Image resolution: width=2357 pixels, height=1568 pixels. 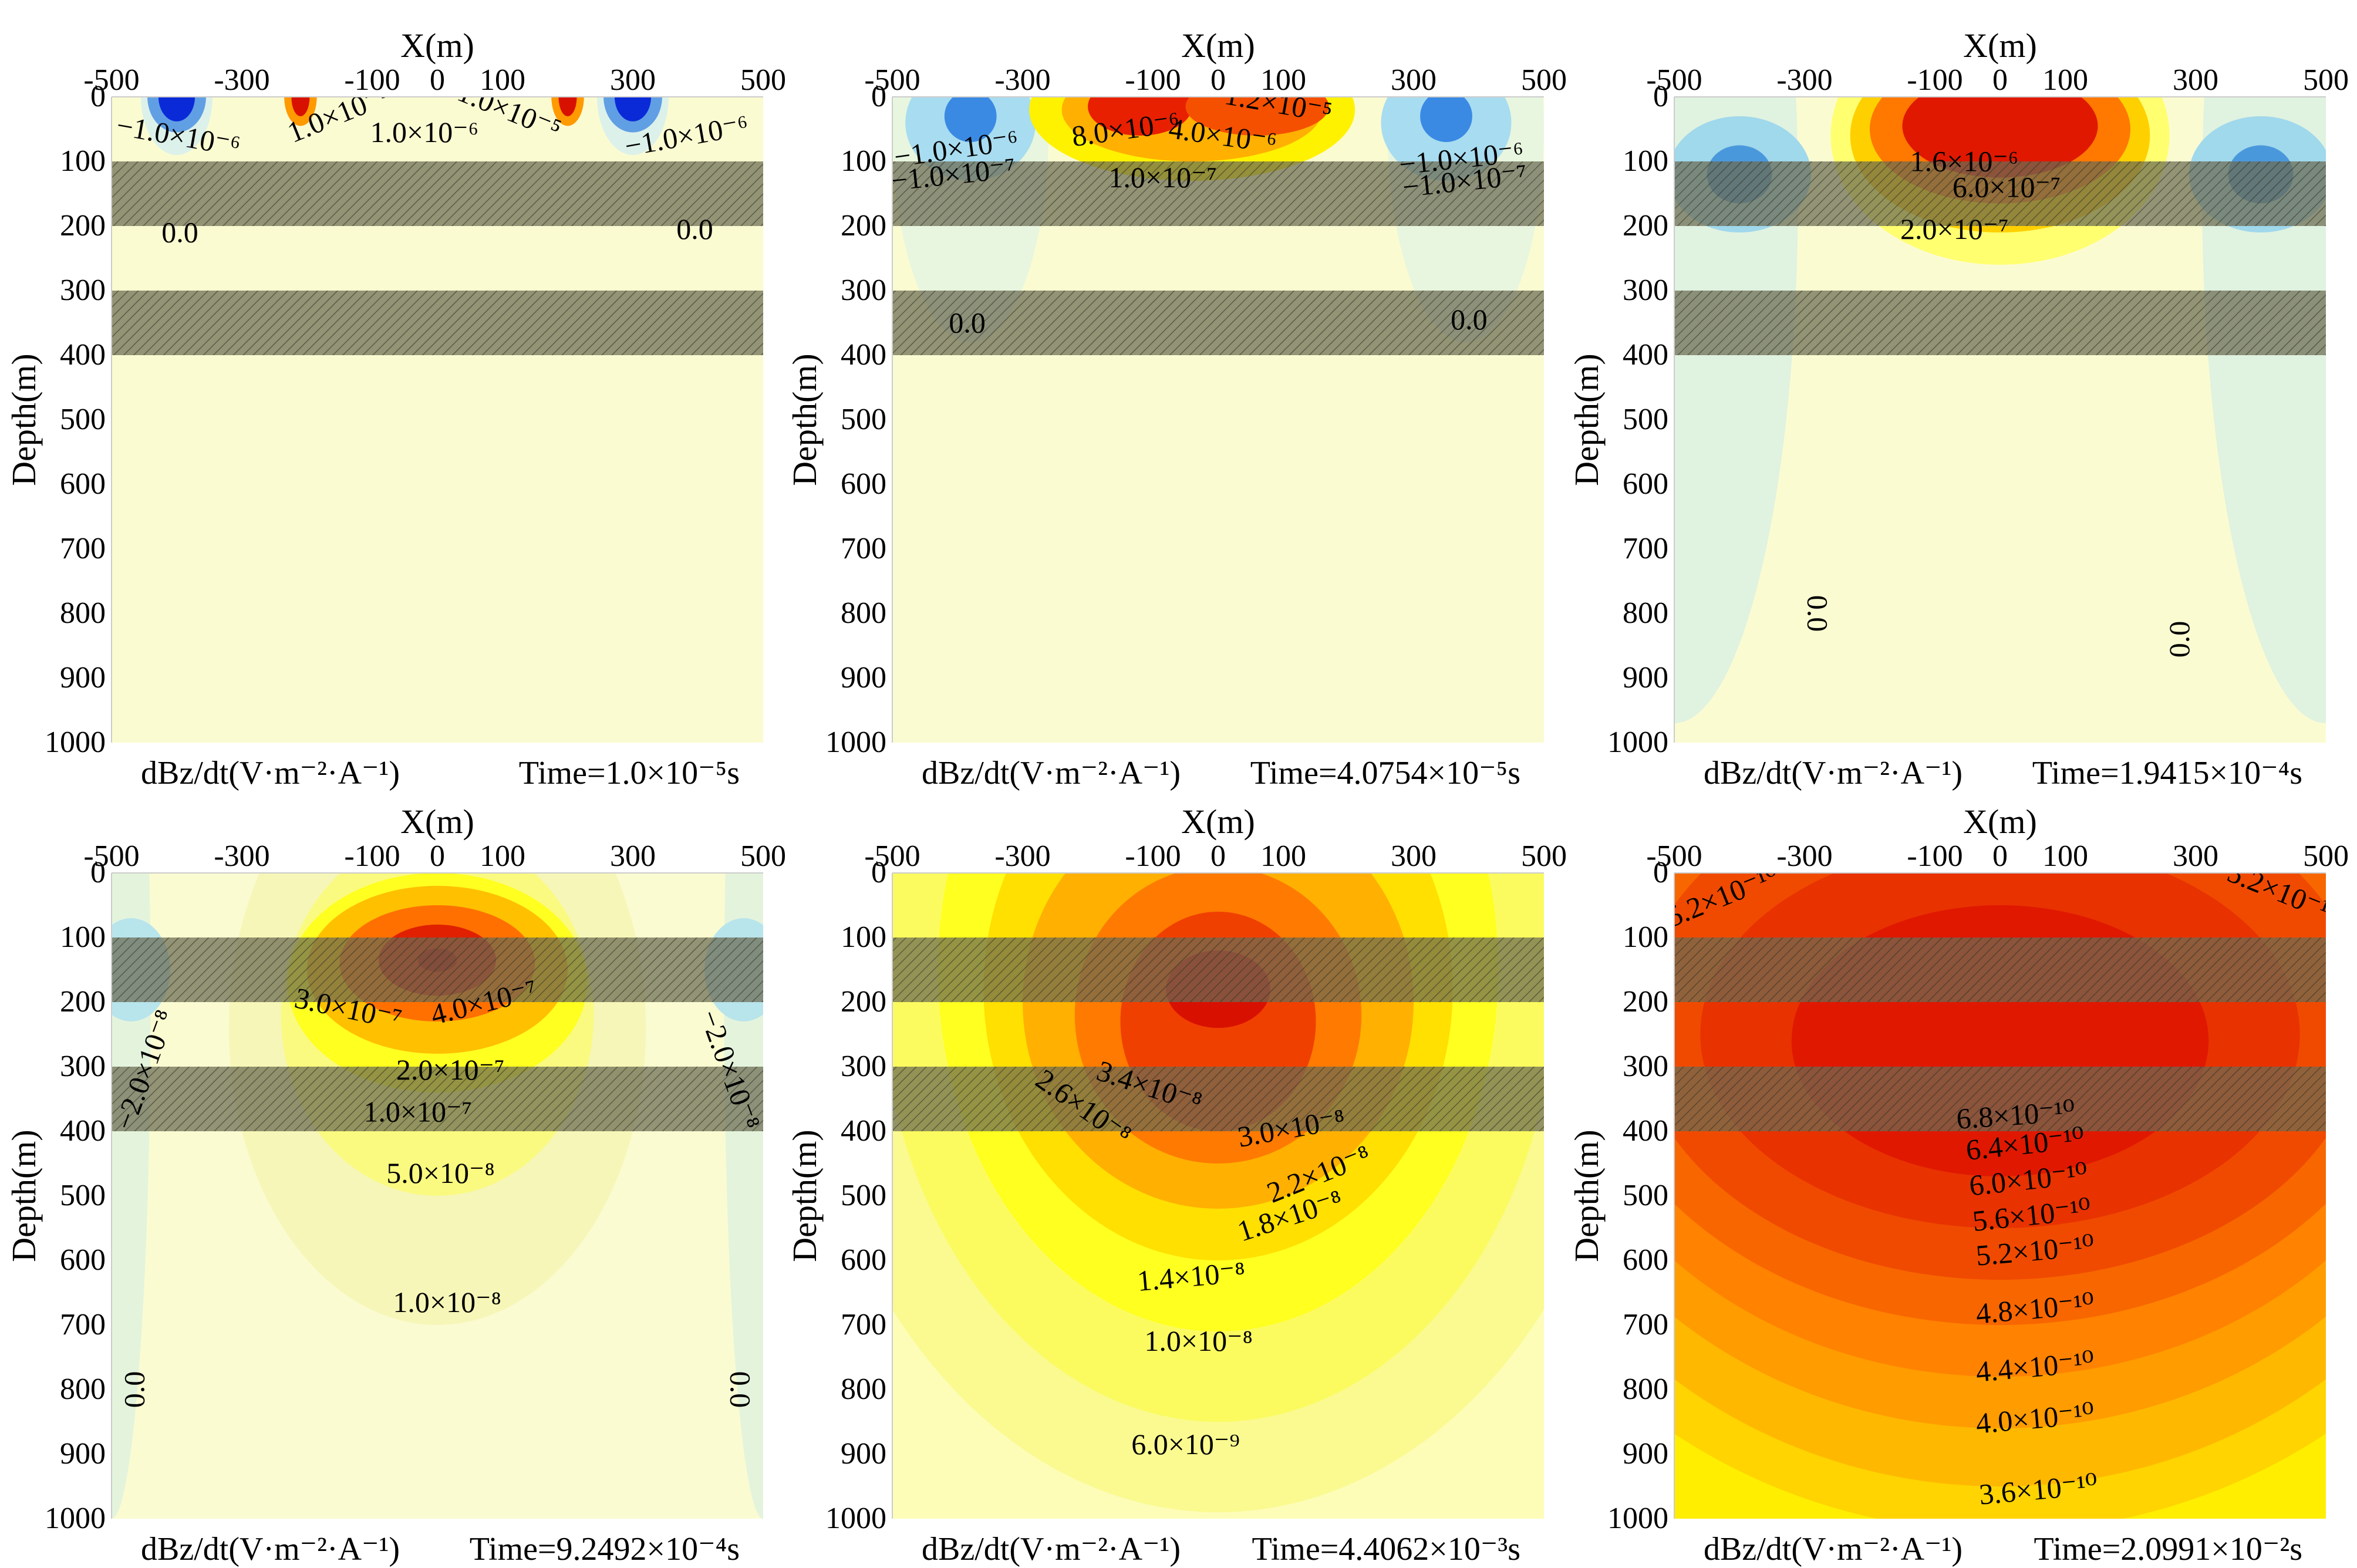 What do you see at coordinates (424, 132) in the screenshot?
I see `contour-label: 1.0×10⁻⁶` at bounding box center [424, 132].